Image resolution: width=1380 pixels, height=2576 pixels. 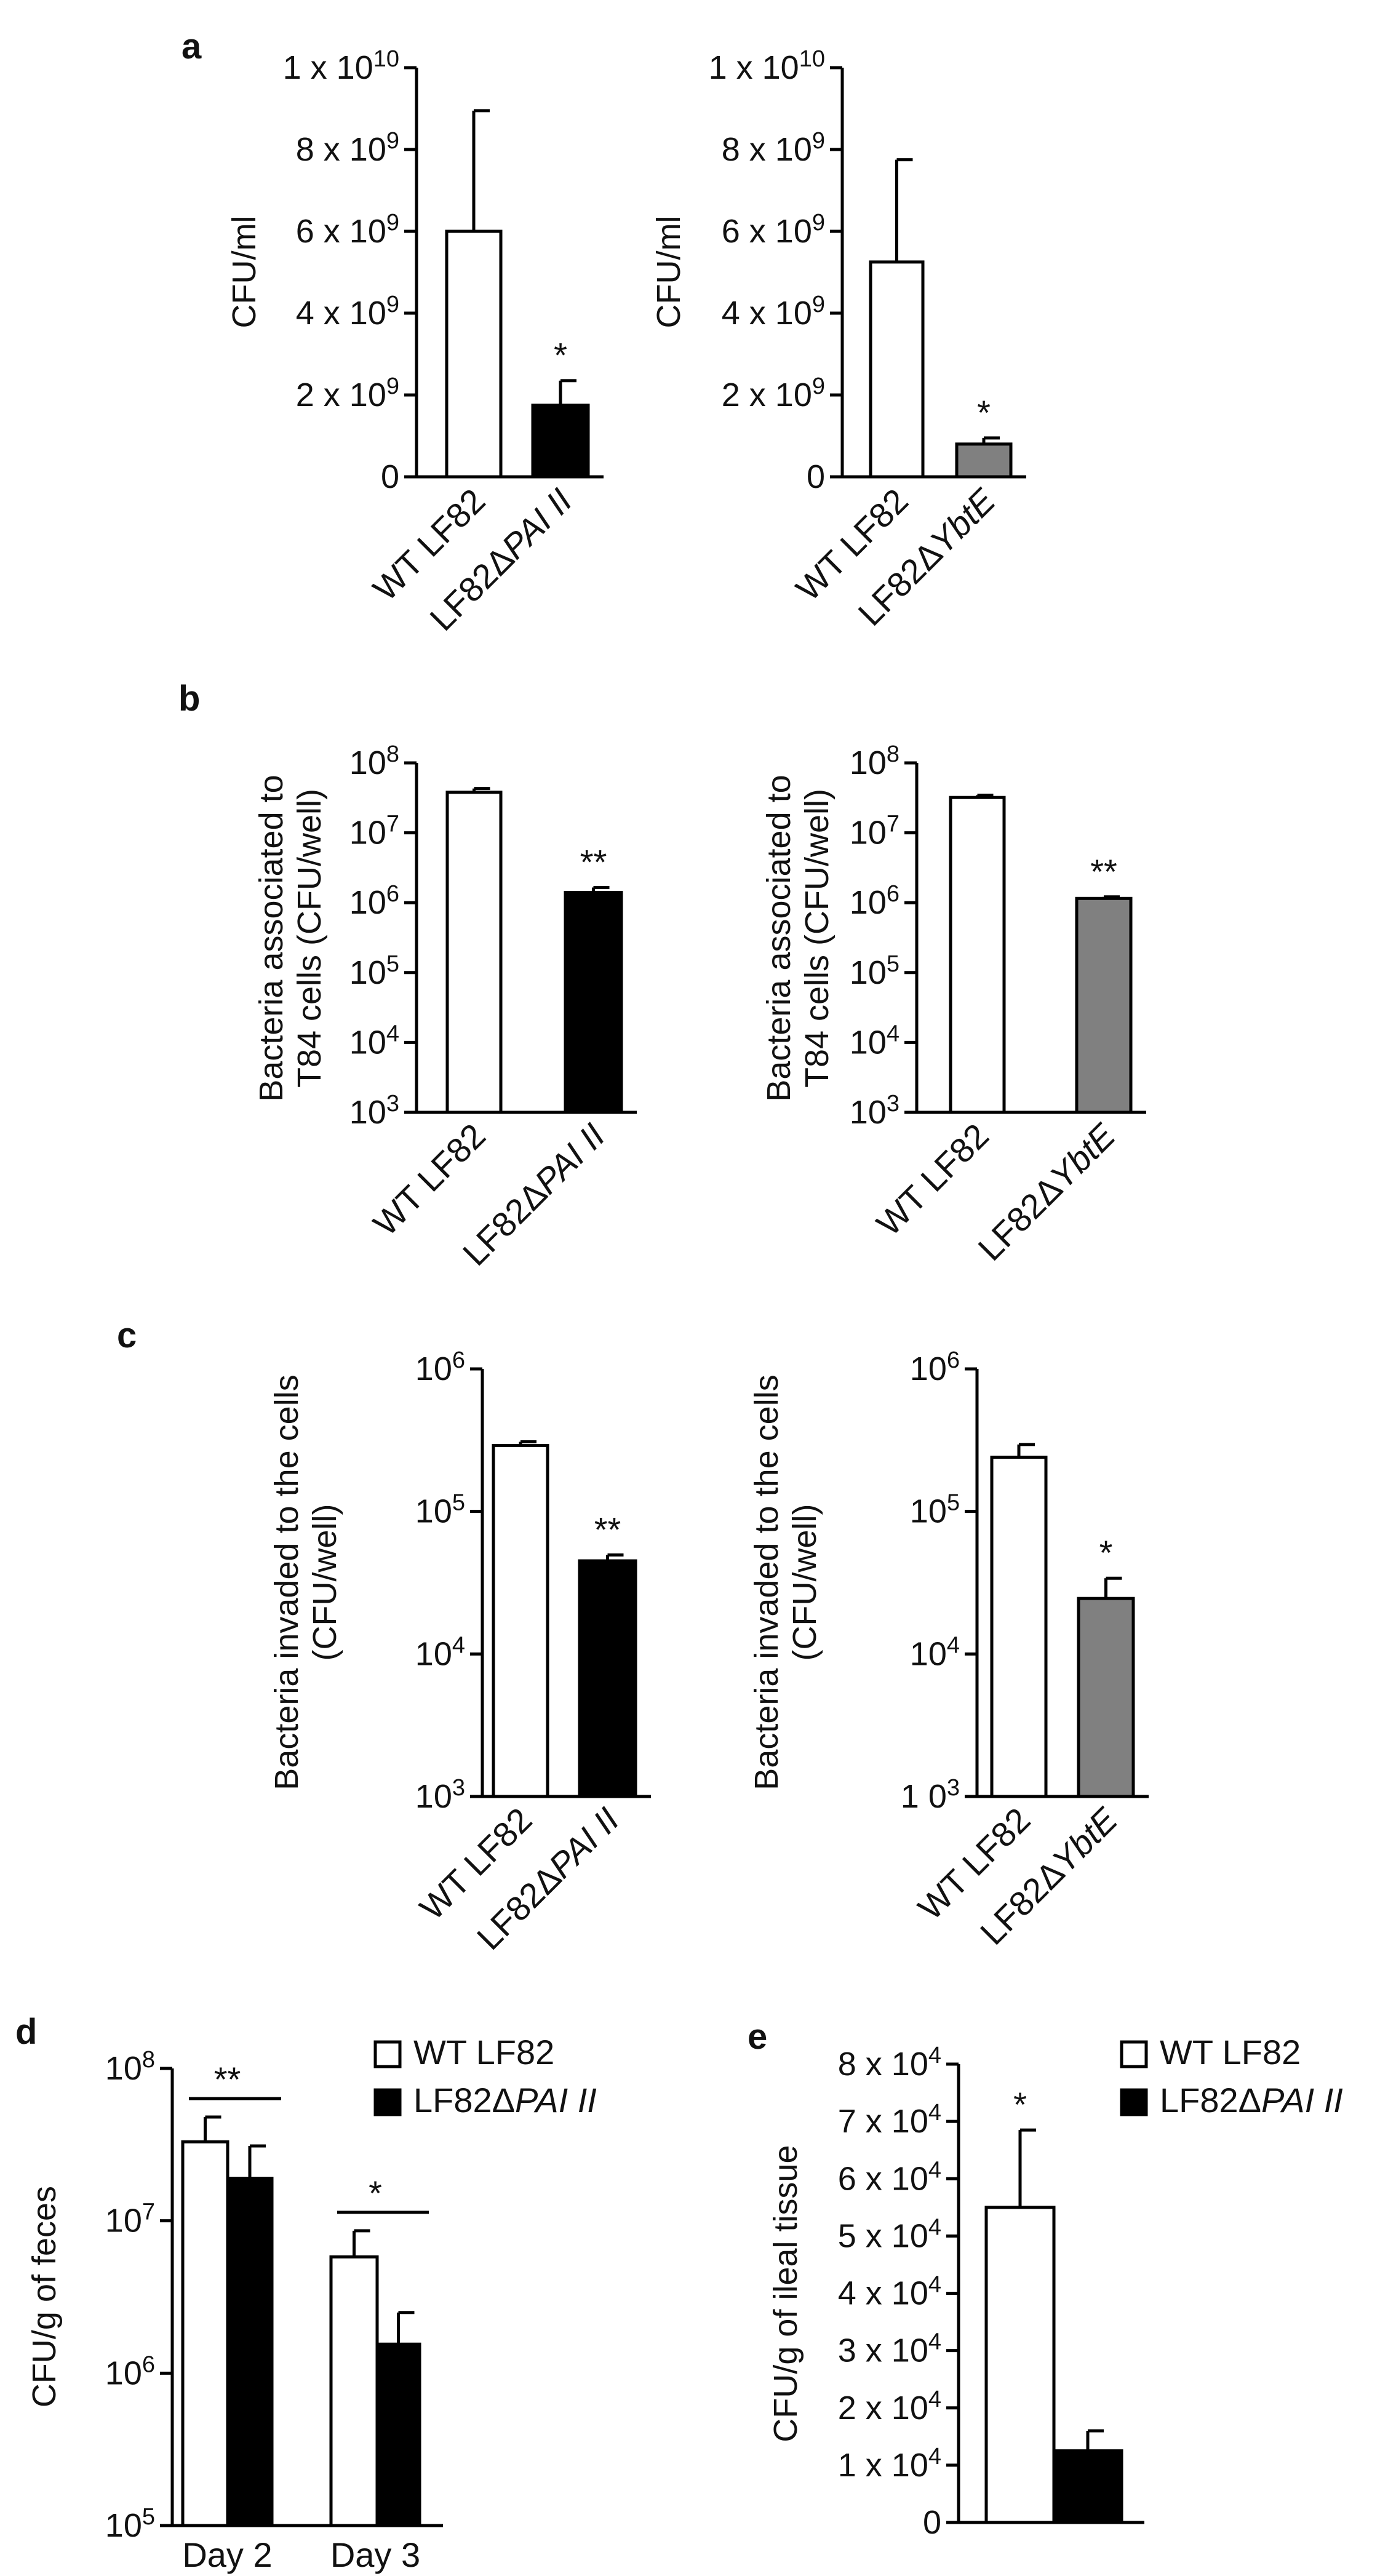 What do you see at coordinates (757, 2037) in the screenshot?
I see `panel-letter-e: e` at bounding box center [757, 2037].